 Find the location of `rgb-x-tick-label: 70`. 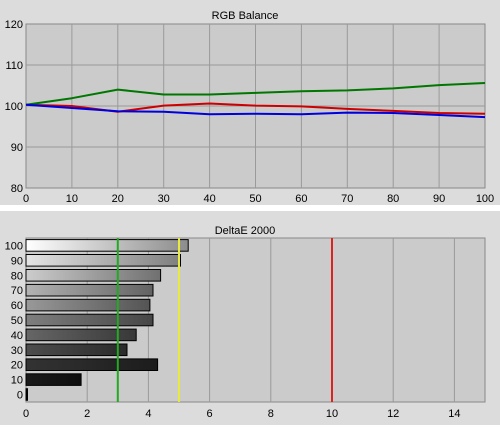

rgb-x-tick-label: 70 is located at coordinates (347, 199).